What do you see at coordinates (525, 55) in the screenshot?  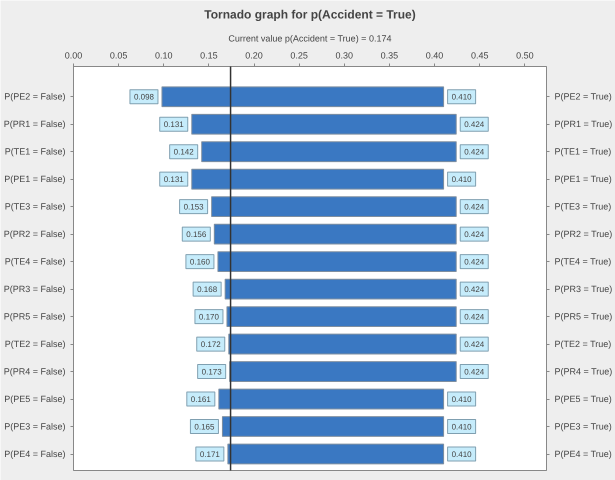 I see `x-tick-label: 0.50` at bounding box center [525, 55].